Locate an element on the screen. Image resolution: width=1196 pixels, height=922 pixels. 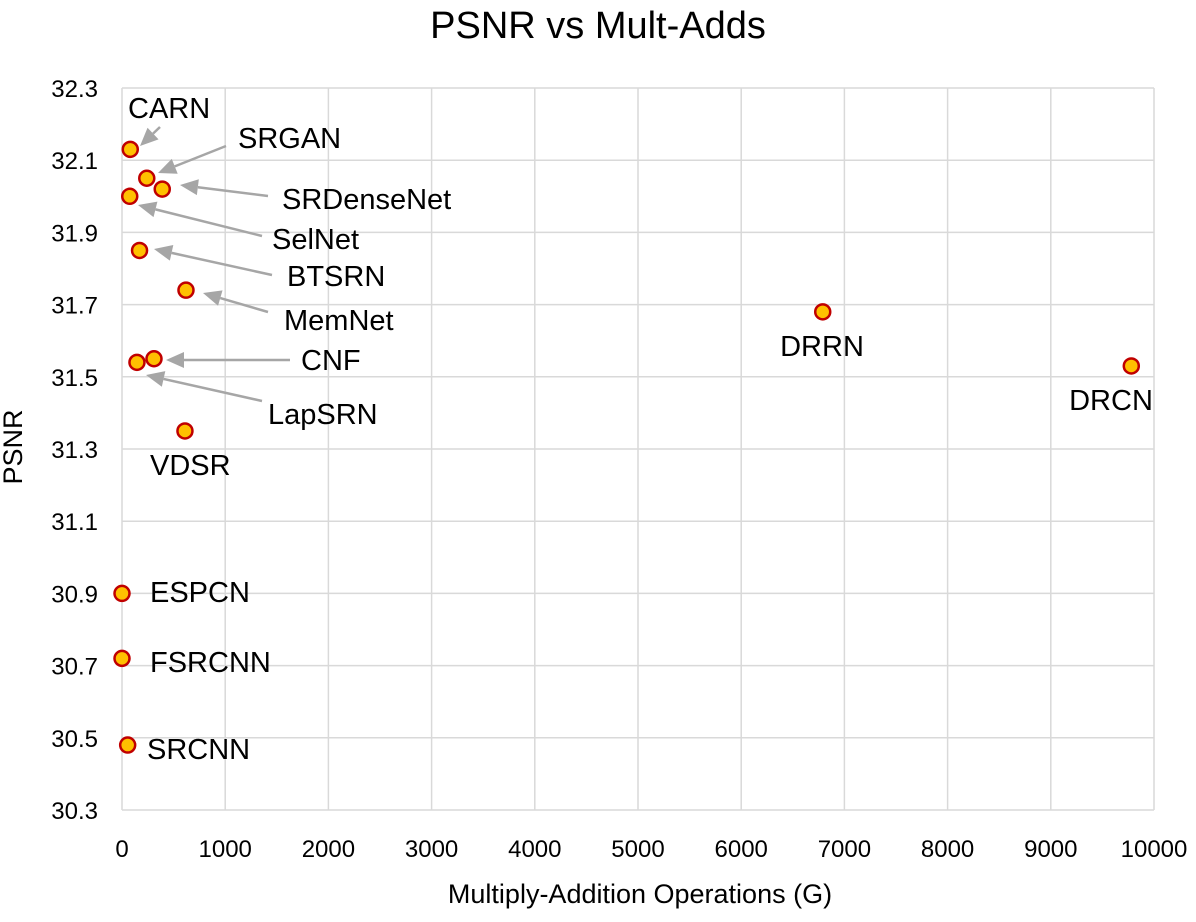
y-tick-label: 31.9 is located at coordinates (74, 233).